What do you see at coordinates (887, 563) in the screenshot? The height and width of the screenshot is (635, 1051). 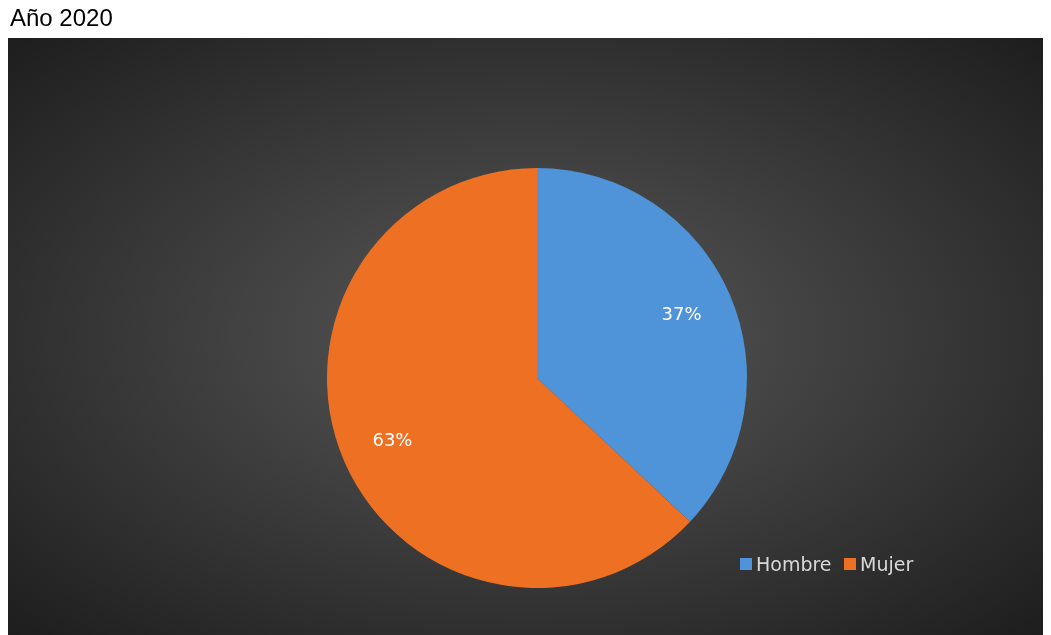 I see `legend-label: Mujer` at bounding box center [887, 563].